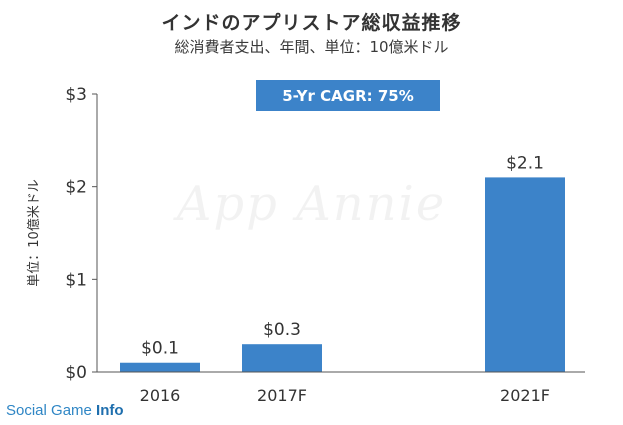 This screenshot has width=623, height=425. I want to click on credit-text-strong: Info, so click(110, 410).